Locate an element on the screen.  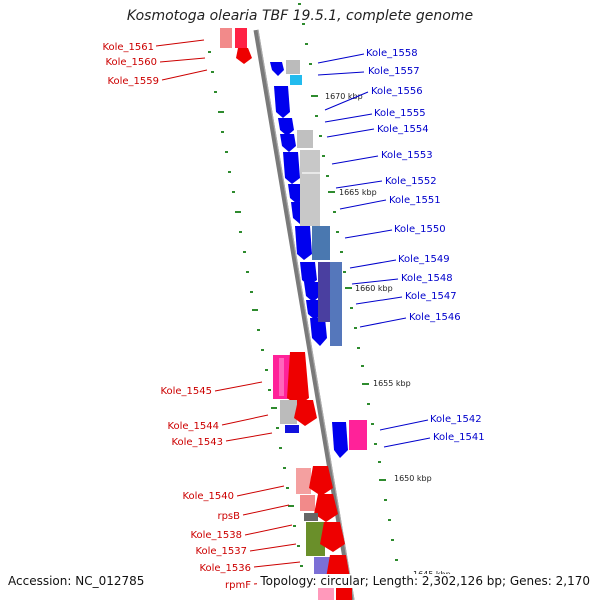
gene-label-kole-1547: Kole_1547 is located at coordinates (431, 296).